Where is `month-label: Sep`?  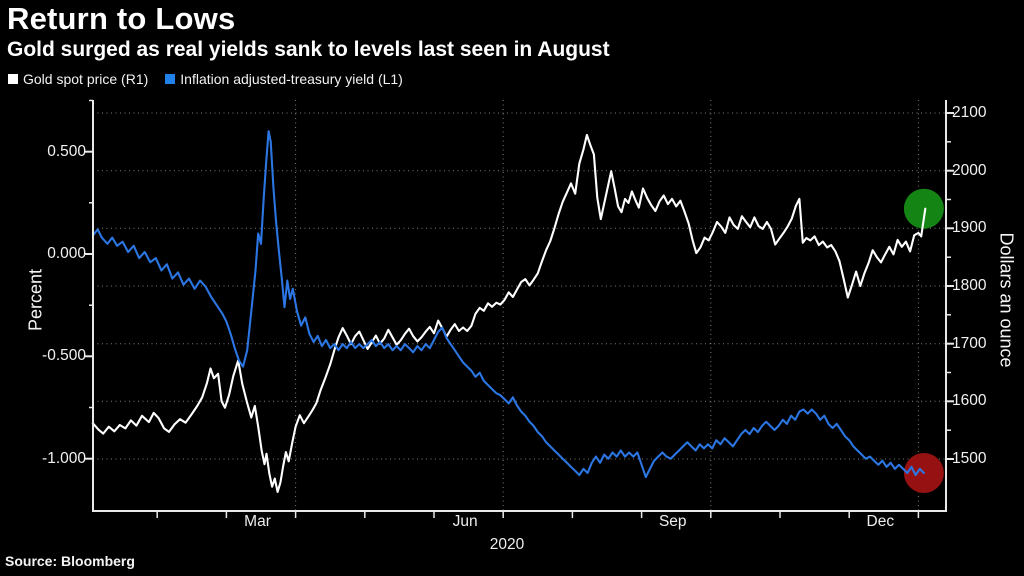
month-label: Sep is located at coordinates (672, 521).